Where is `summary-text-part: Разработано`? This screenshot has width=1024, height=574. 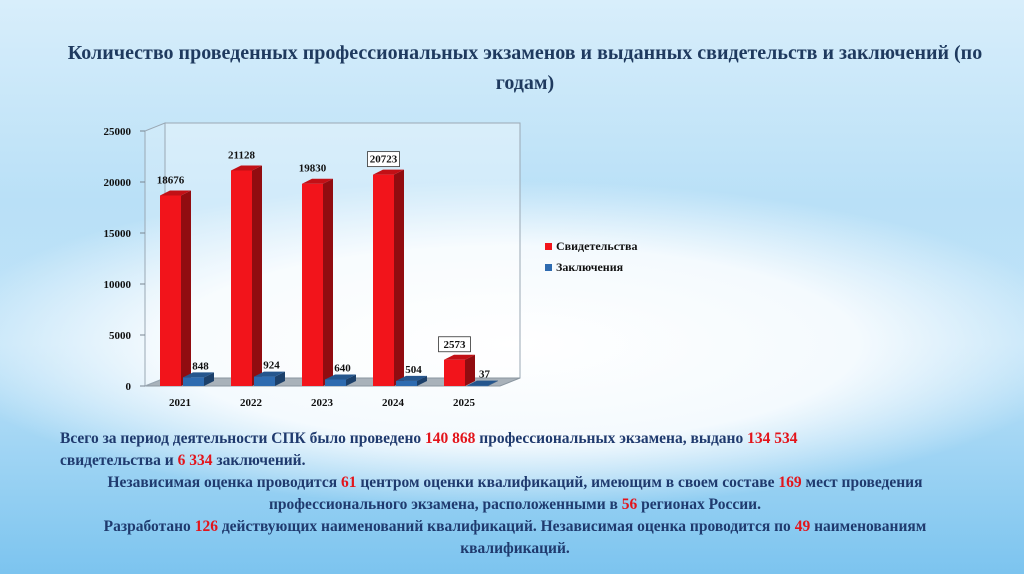 summary-text-part: Разработано is located at coordinates (149, 526).